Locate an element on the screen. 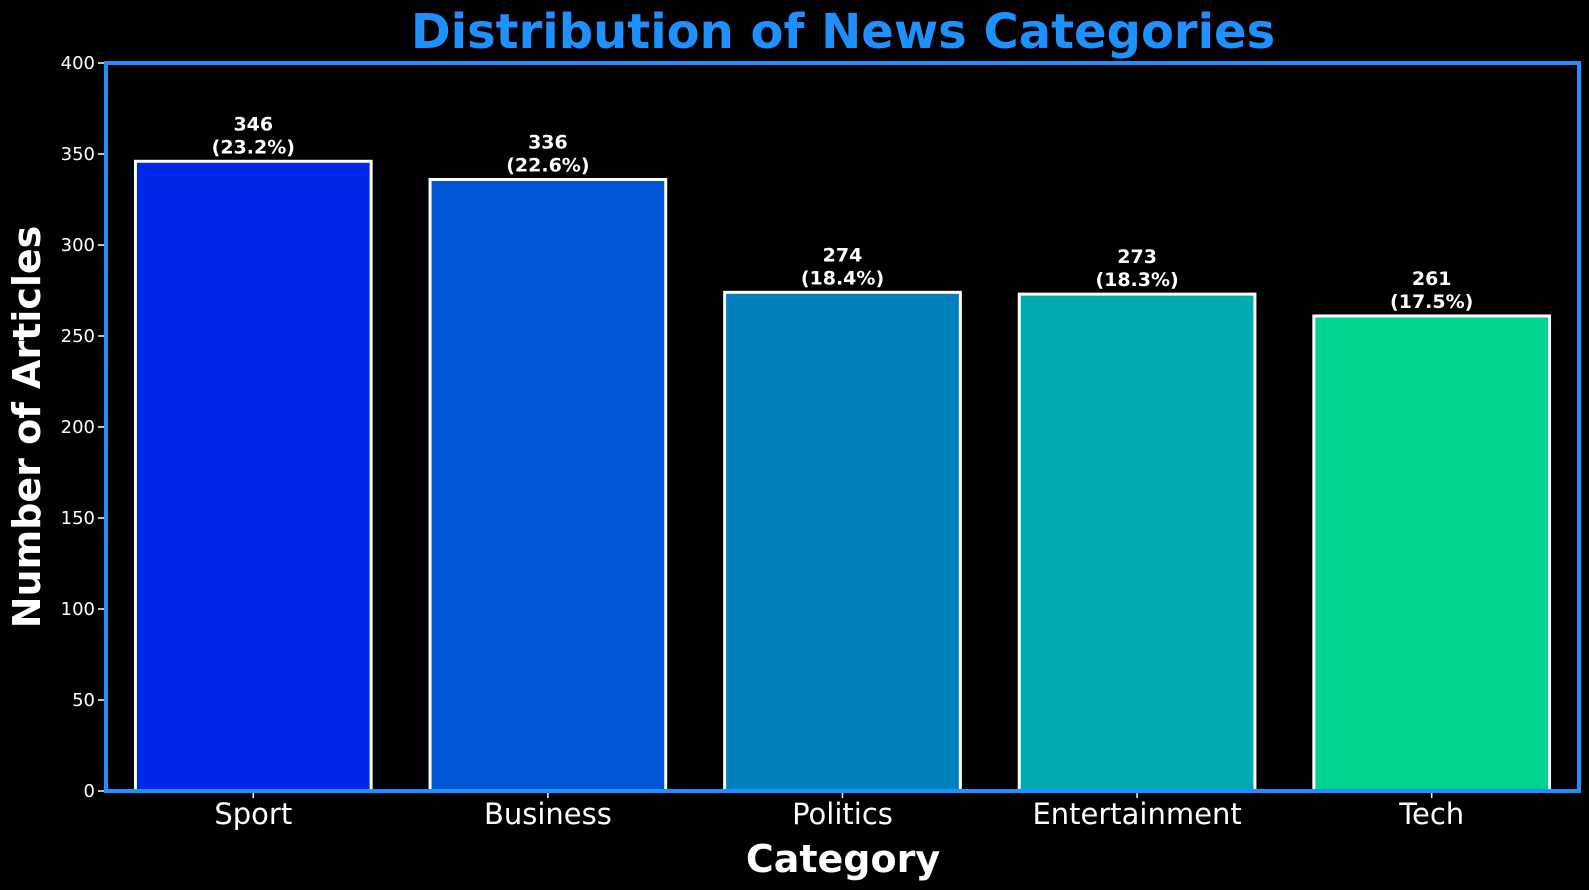 This screenshot has width=1589, height=890. y-axis-ticks: 0 50 100 150 200 250 300 350 400 is located at coordinates (83, 427).